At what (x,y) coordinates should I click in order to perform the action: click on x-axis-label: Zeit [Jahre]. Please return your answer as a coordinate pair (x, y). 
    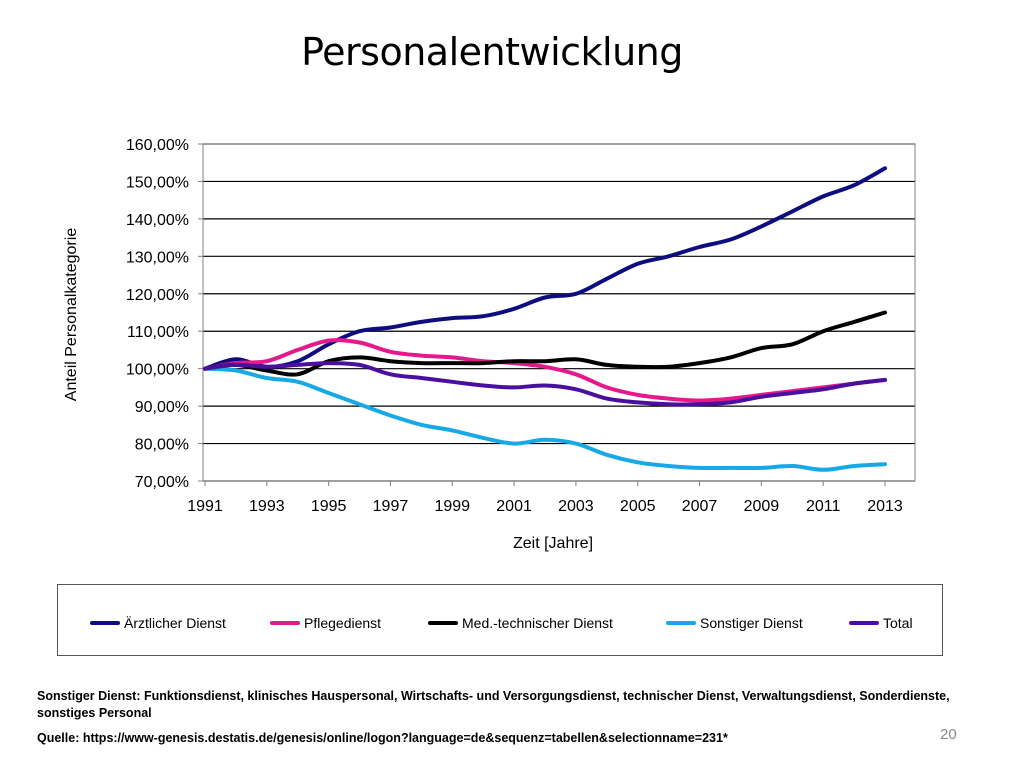
    Looking at the image, I should click on (553, 543).